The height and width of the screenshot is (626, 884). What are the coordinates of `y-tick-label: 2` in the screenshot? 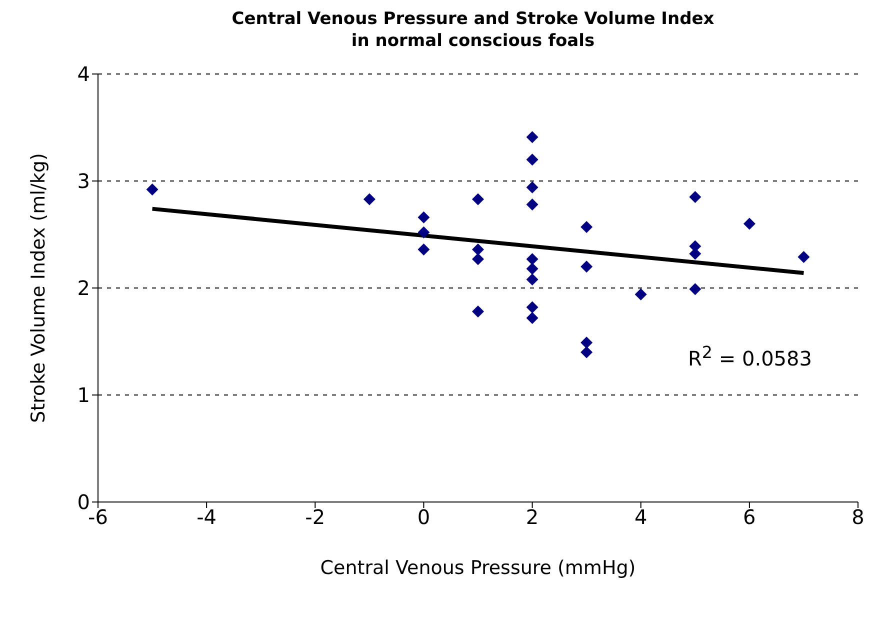 It's located at (83, 288).